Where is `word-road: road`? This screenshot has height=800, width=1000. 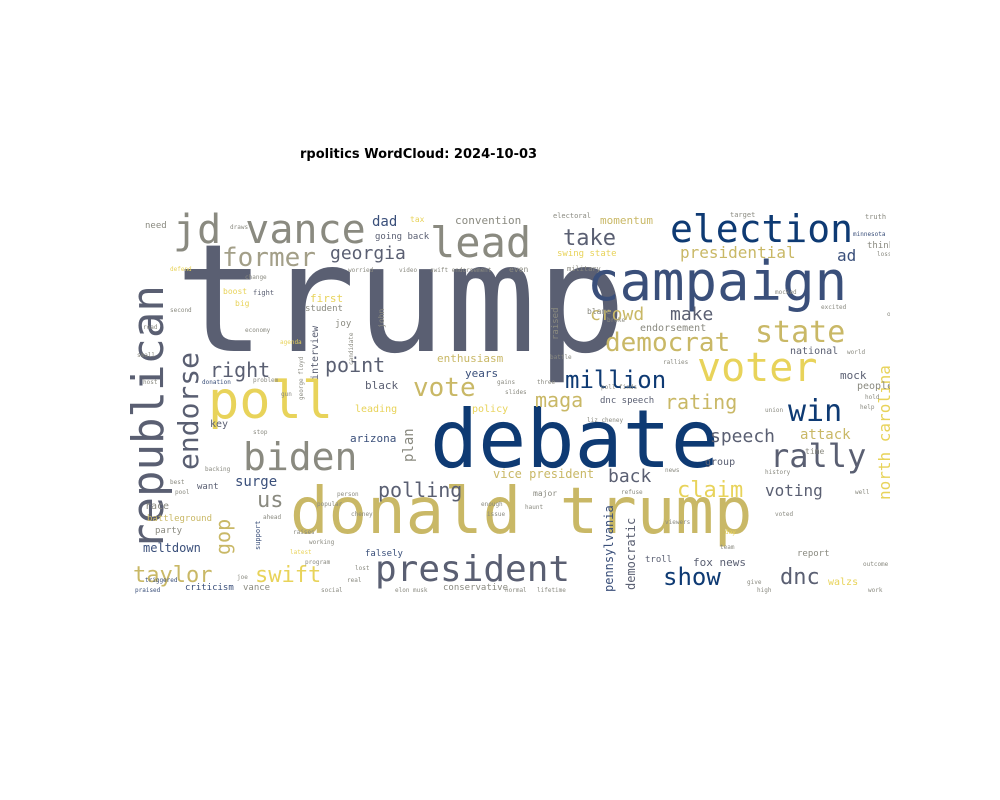
word-road: road is located at coordinates (150, 327).